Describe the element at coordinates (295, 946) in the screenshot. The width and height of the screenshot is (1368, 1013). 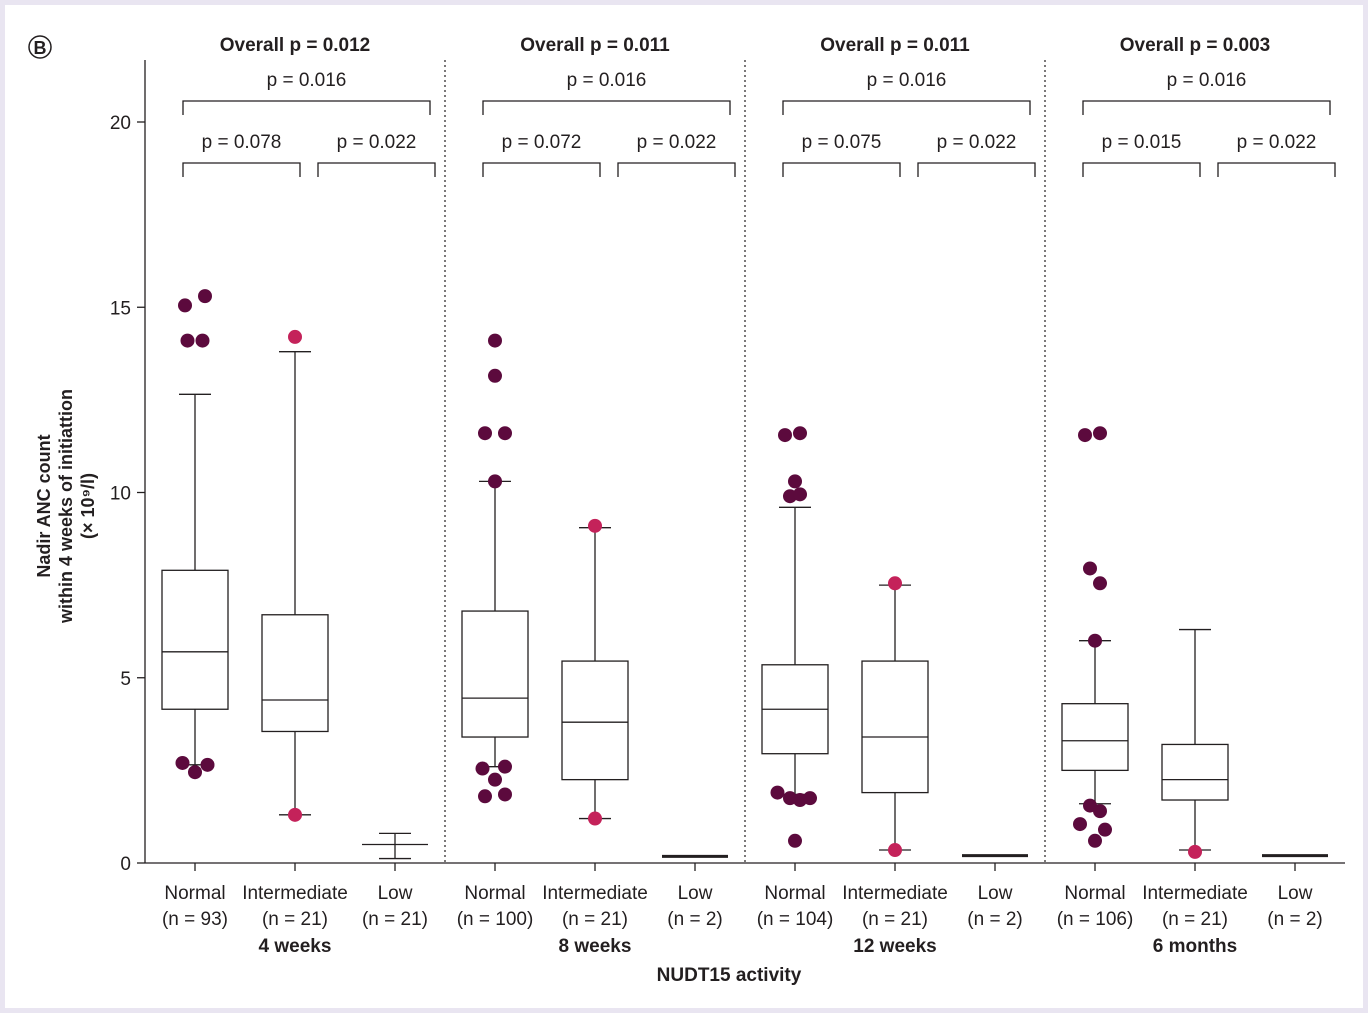
I see `timepoint-label: 4 weeks` at that location.